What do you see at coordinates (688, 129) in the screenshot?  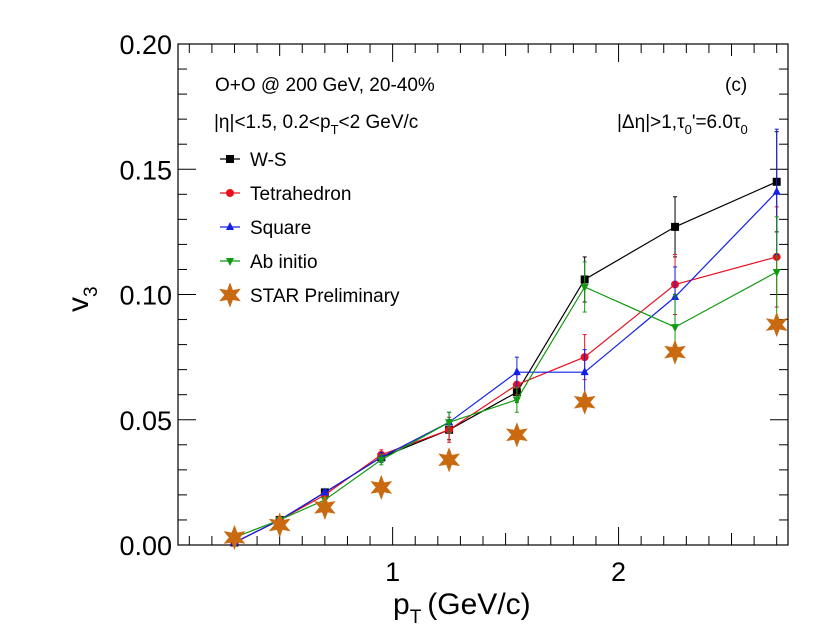 I see `deta-sub1: 0` at bounding box center [688, 129].